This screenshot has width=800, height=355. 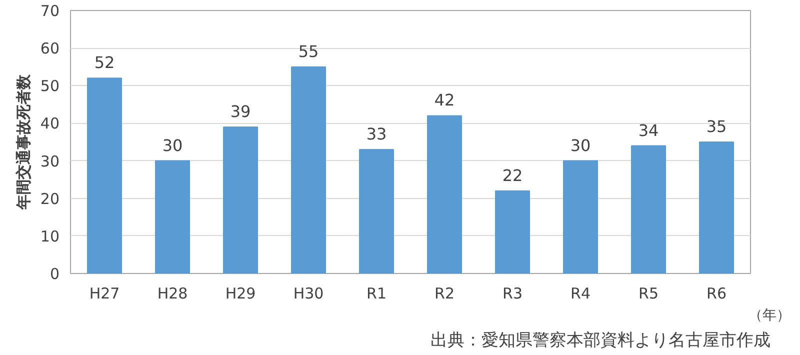 What do you see at coordinates (769, 316) in the screenshot?
I see `text: （年）` at bounding box center [769, 316].